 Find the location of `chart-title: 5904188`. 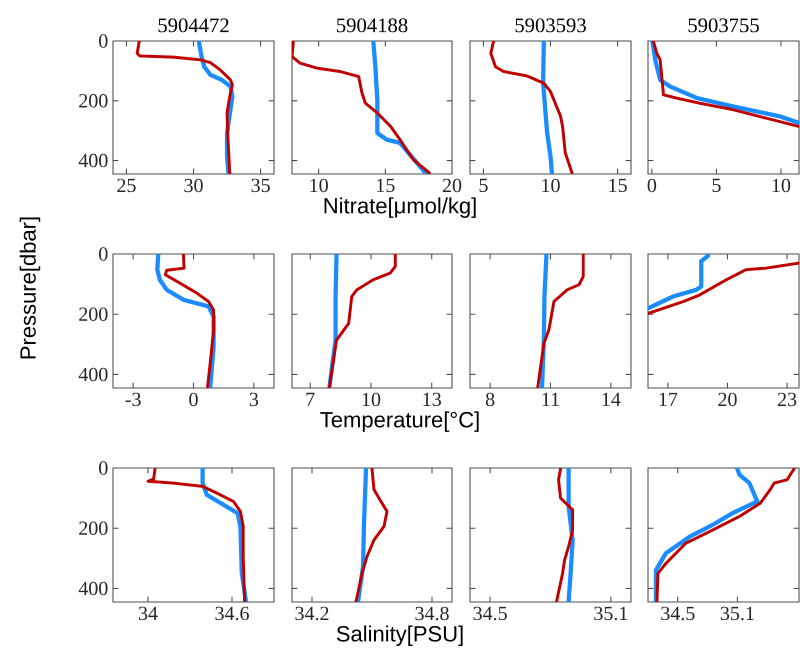

chart-title: 5904188 is located at coordinates (372, 25).